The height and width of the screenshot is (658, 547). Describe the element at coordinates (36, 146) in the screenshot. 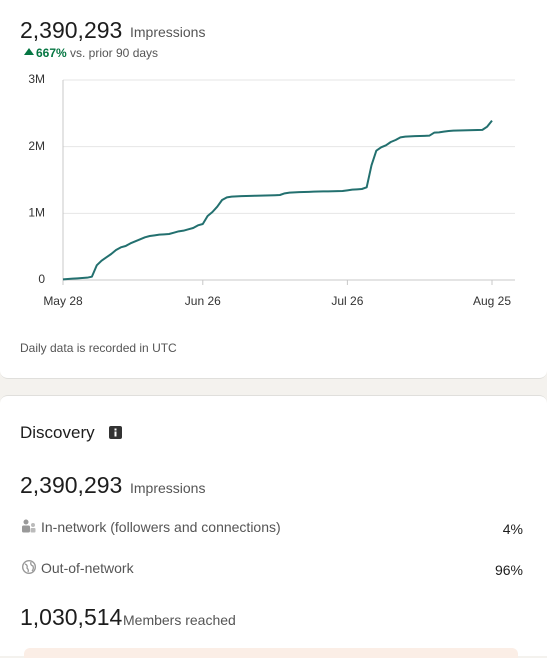

I see `y-tick-label: 2M` at that location.